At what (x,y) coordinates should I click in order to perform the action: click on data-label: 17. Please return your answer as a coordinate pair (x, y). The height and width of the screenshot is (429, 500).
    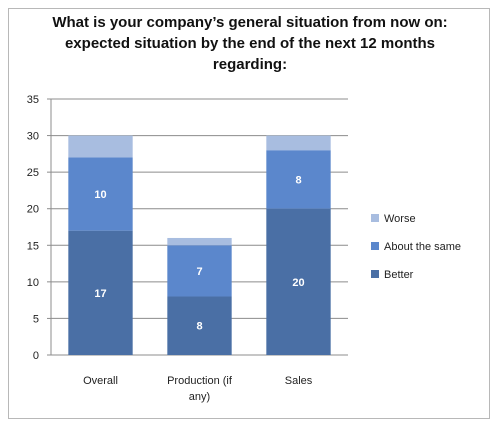
    Looking at the image, I should click on (100, 294).